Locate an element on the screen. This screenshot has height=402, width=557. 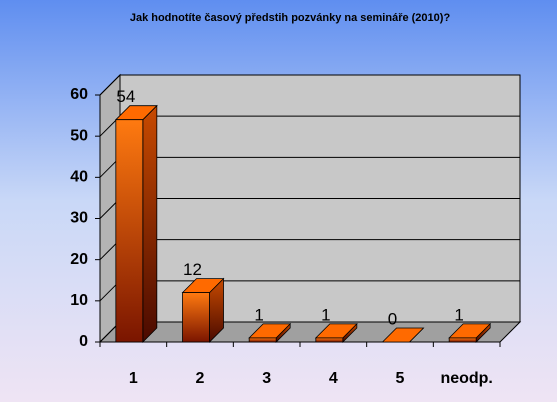
x-tick-label: 3 is located at coordinates (266, 378).